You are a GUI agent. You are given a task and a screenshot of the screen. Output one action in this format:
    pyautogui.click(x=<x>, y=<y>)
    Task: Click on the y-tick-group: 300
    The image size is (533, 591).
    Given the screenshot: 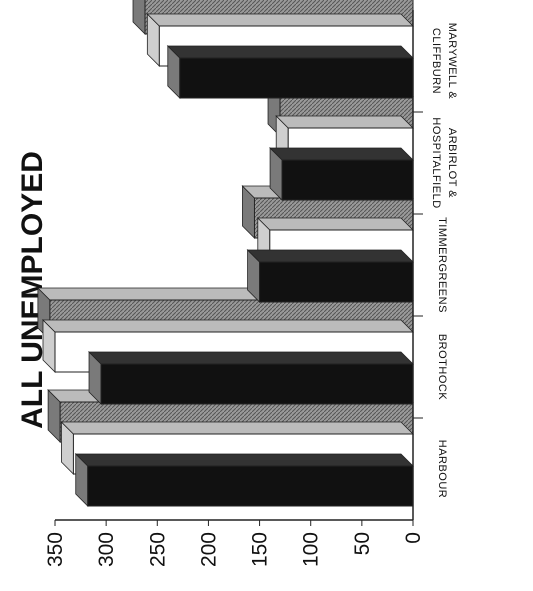 What is the action you would take?
    pyautogui.click(x=106, y=549)
    